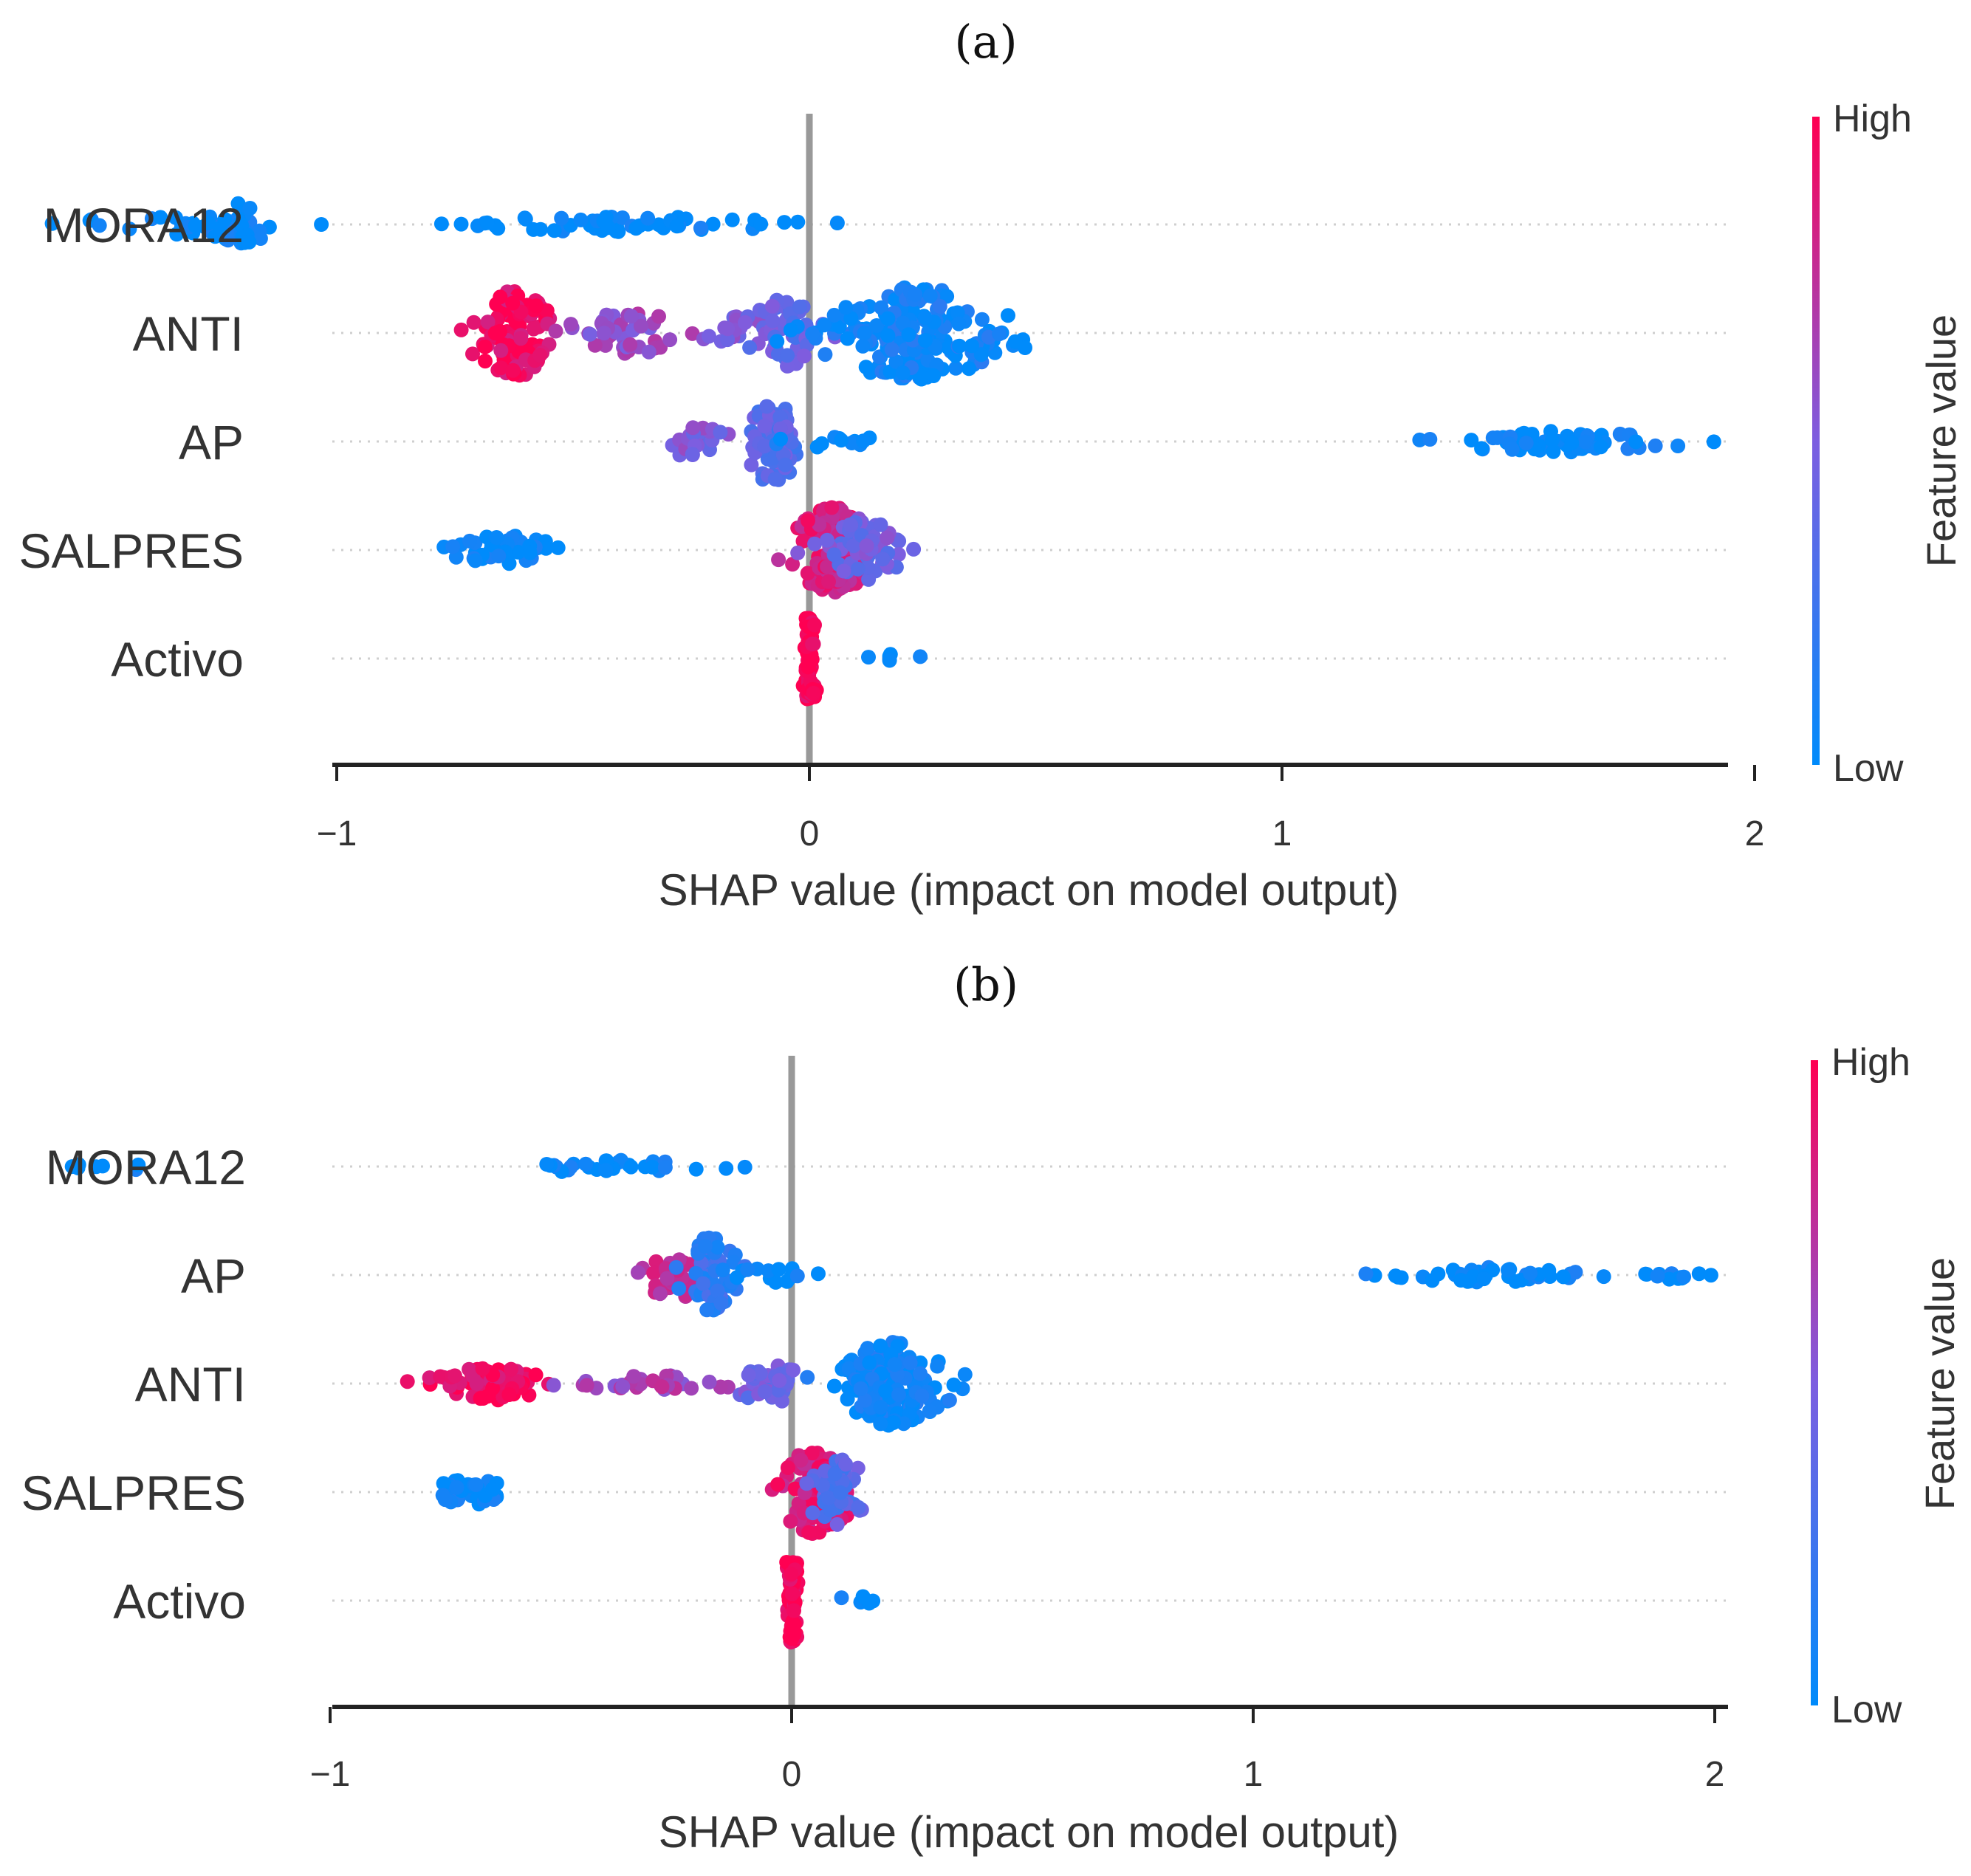 Image resolution: width=1971 pixels, height=1876 pixels. I want to click on colorbar-high-label: High, so click(1873, 118).